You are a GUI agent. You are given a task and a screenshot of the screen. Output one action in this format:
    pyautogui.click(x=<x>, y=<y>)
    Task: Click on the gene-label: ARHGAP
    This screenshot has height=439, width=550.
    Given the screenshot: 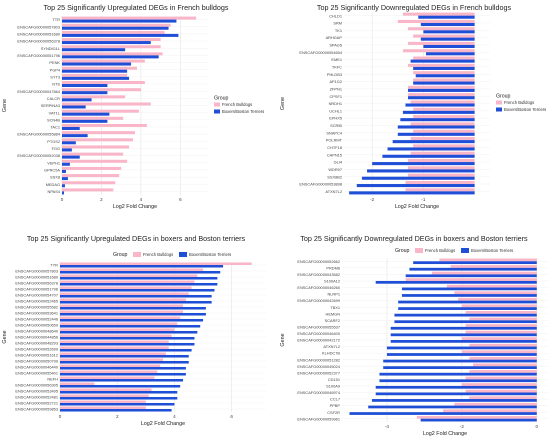 What is the action you would take?
    pyautogui.click(x=334, y=37)
    